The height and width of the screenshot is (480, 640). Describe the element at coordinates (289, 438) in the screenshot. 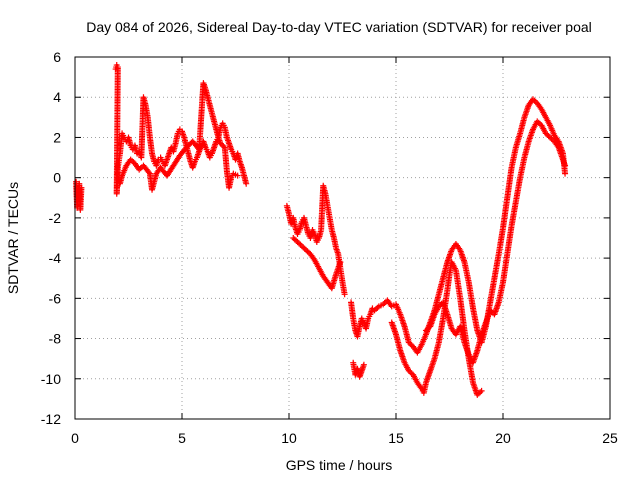

I see `x-tick-label: 10` at that location.